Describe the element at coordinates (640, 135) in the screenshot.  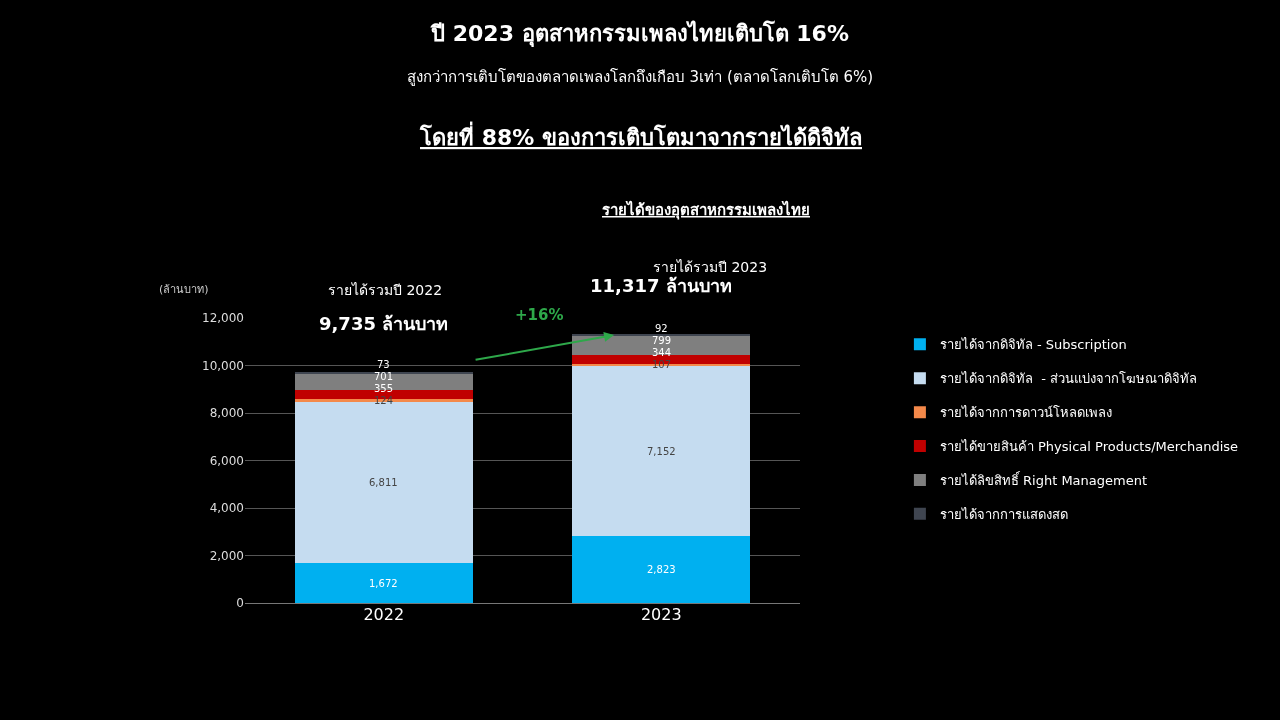
I see `text: โดยที่ 88% ของการเติบโตมาจากรายได้ดิจิทัล` at that location.